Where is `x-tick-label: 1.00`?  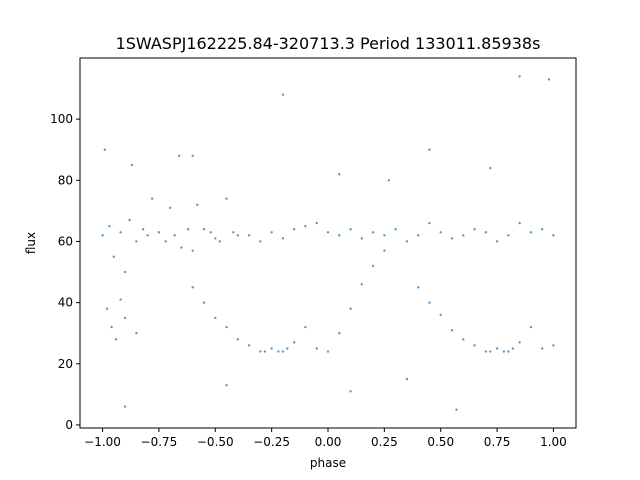 x-tick-label: 1.00 is located at coordinates (553, 442).